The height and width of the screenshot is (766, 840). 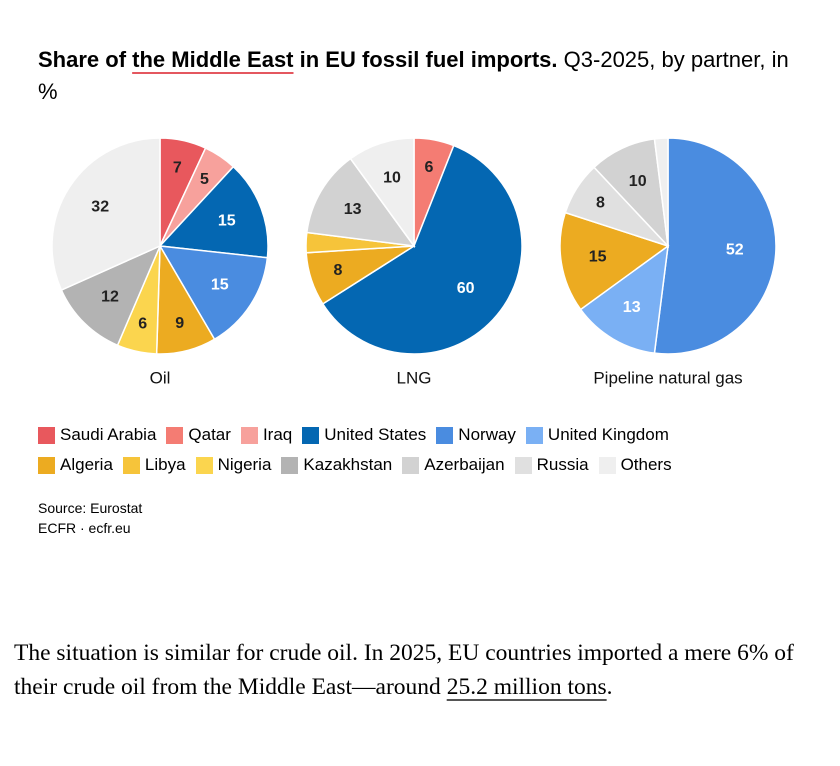 I want to click on slice-pipeline-natural-gas-algeria, so click(x=614, y=261).